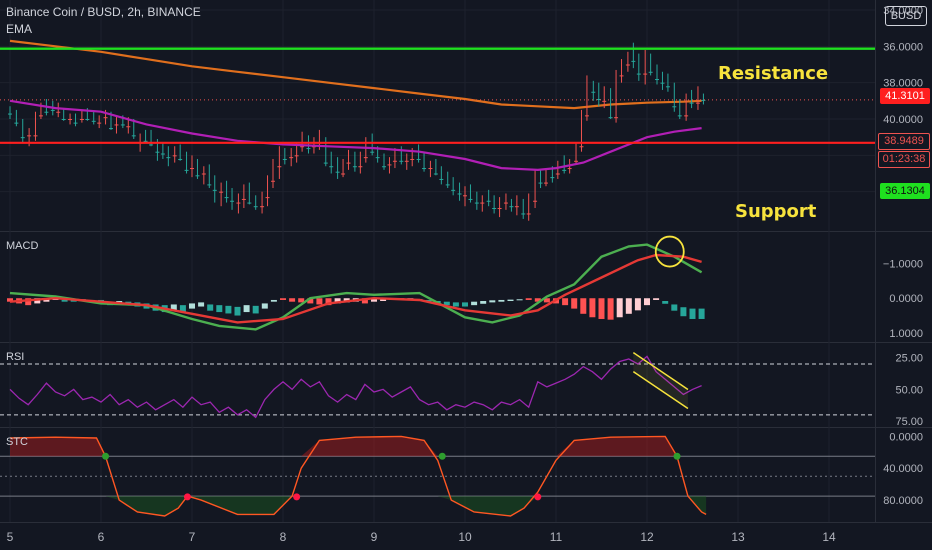  I want to click on stc-pane-label: STC, so click(17, 442).